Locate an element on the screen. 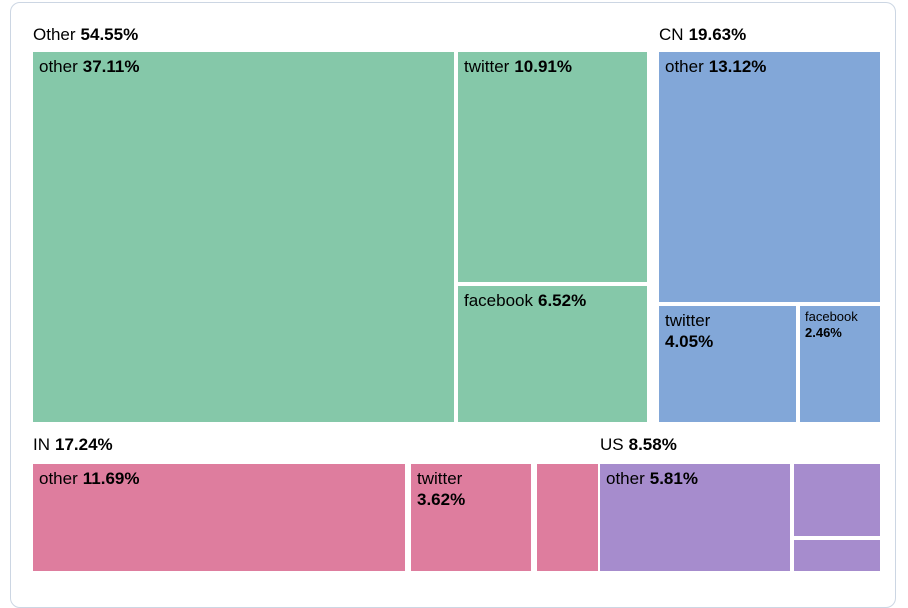 The height and width of the screenshot is (608, 908). cell-value: 6.52% is located at coordinates (562, 300).